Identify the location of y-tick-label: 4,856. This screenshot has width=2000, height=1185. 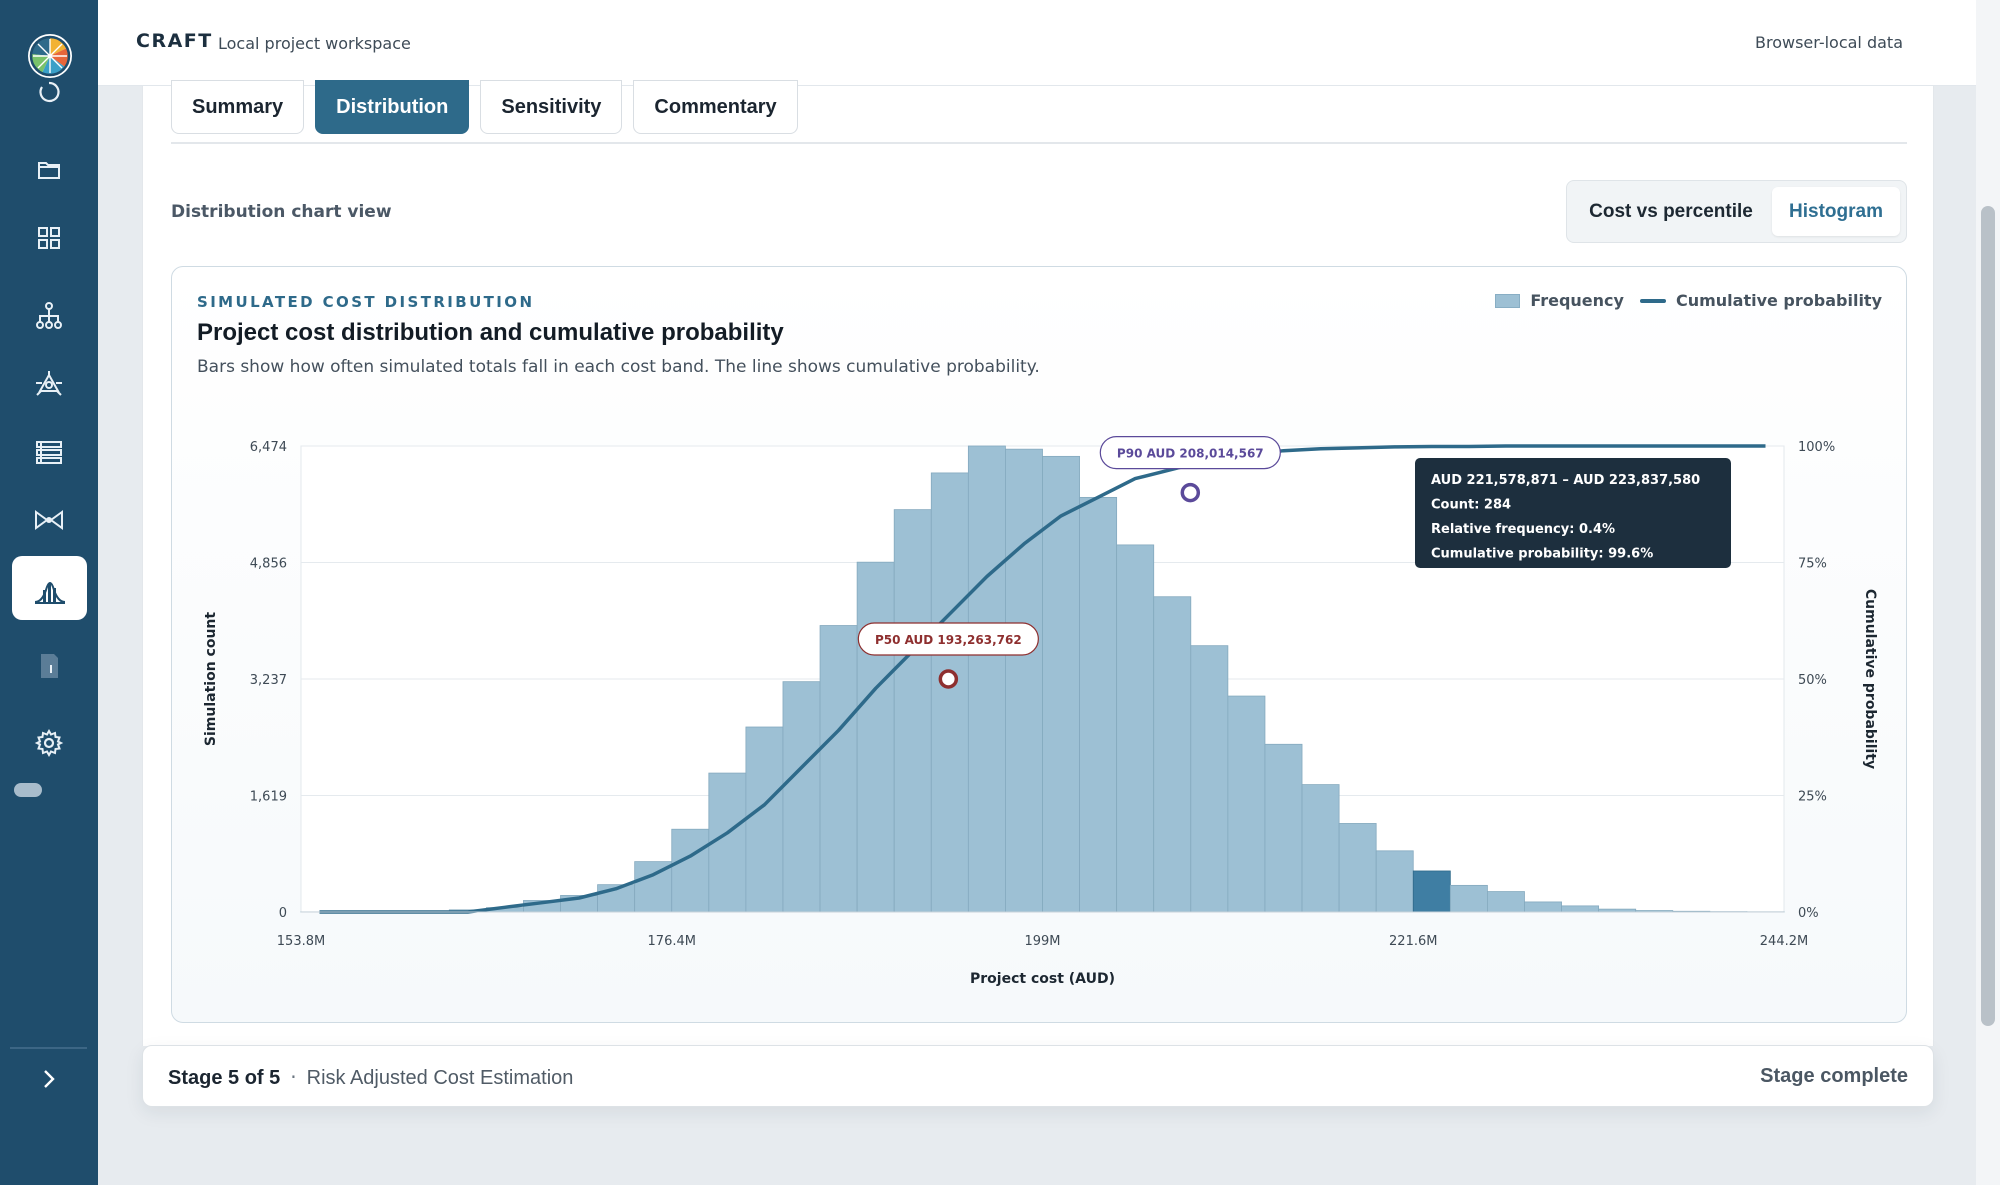
(268, 564).